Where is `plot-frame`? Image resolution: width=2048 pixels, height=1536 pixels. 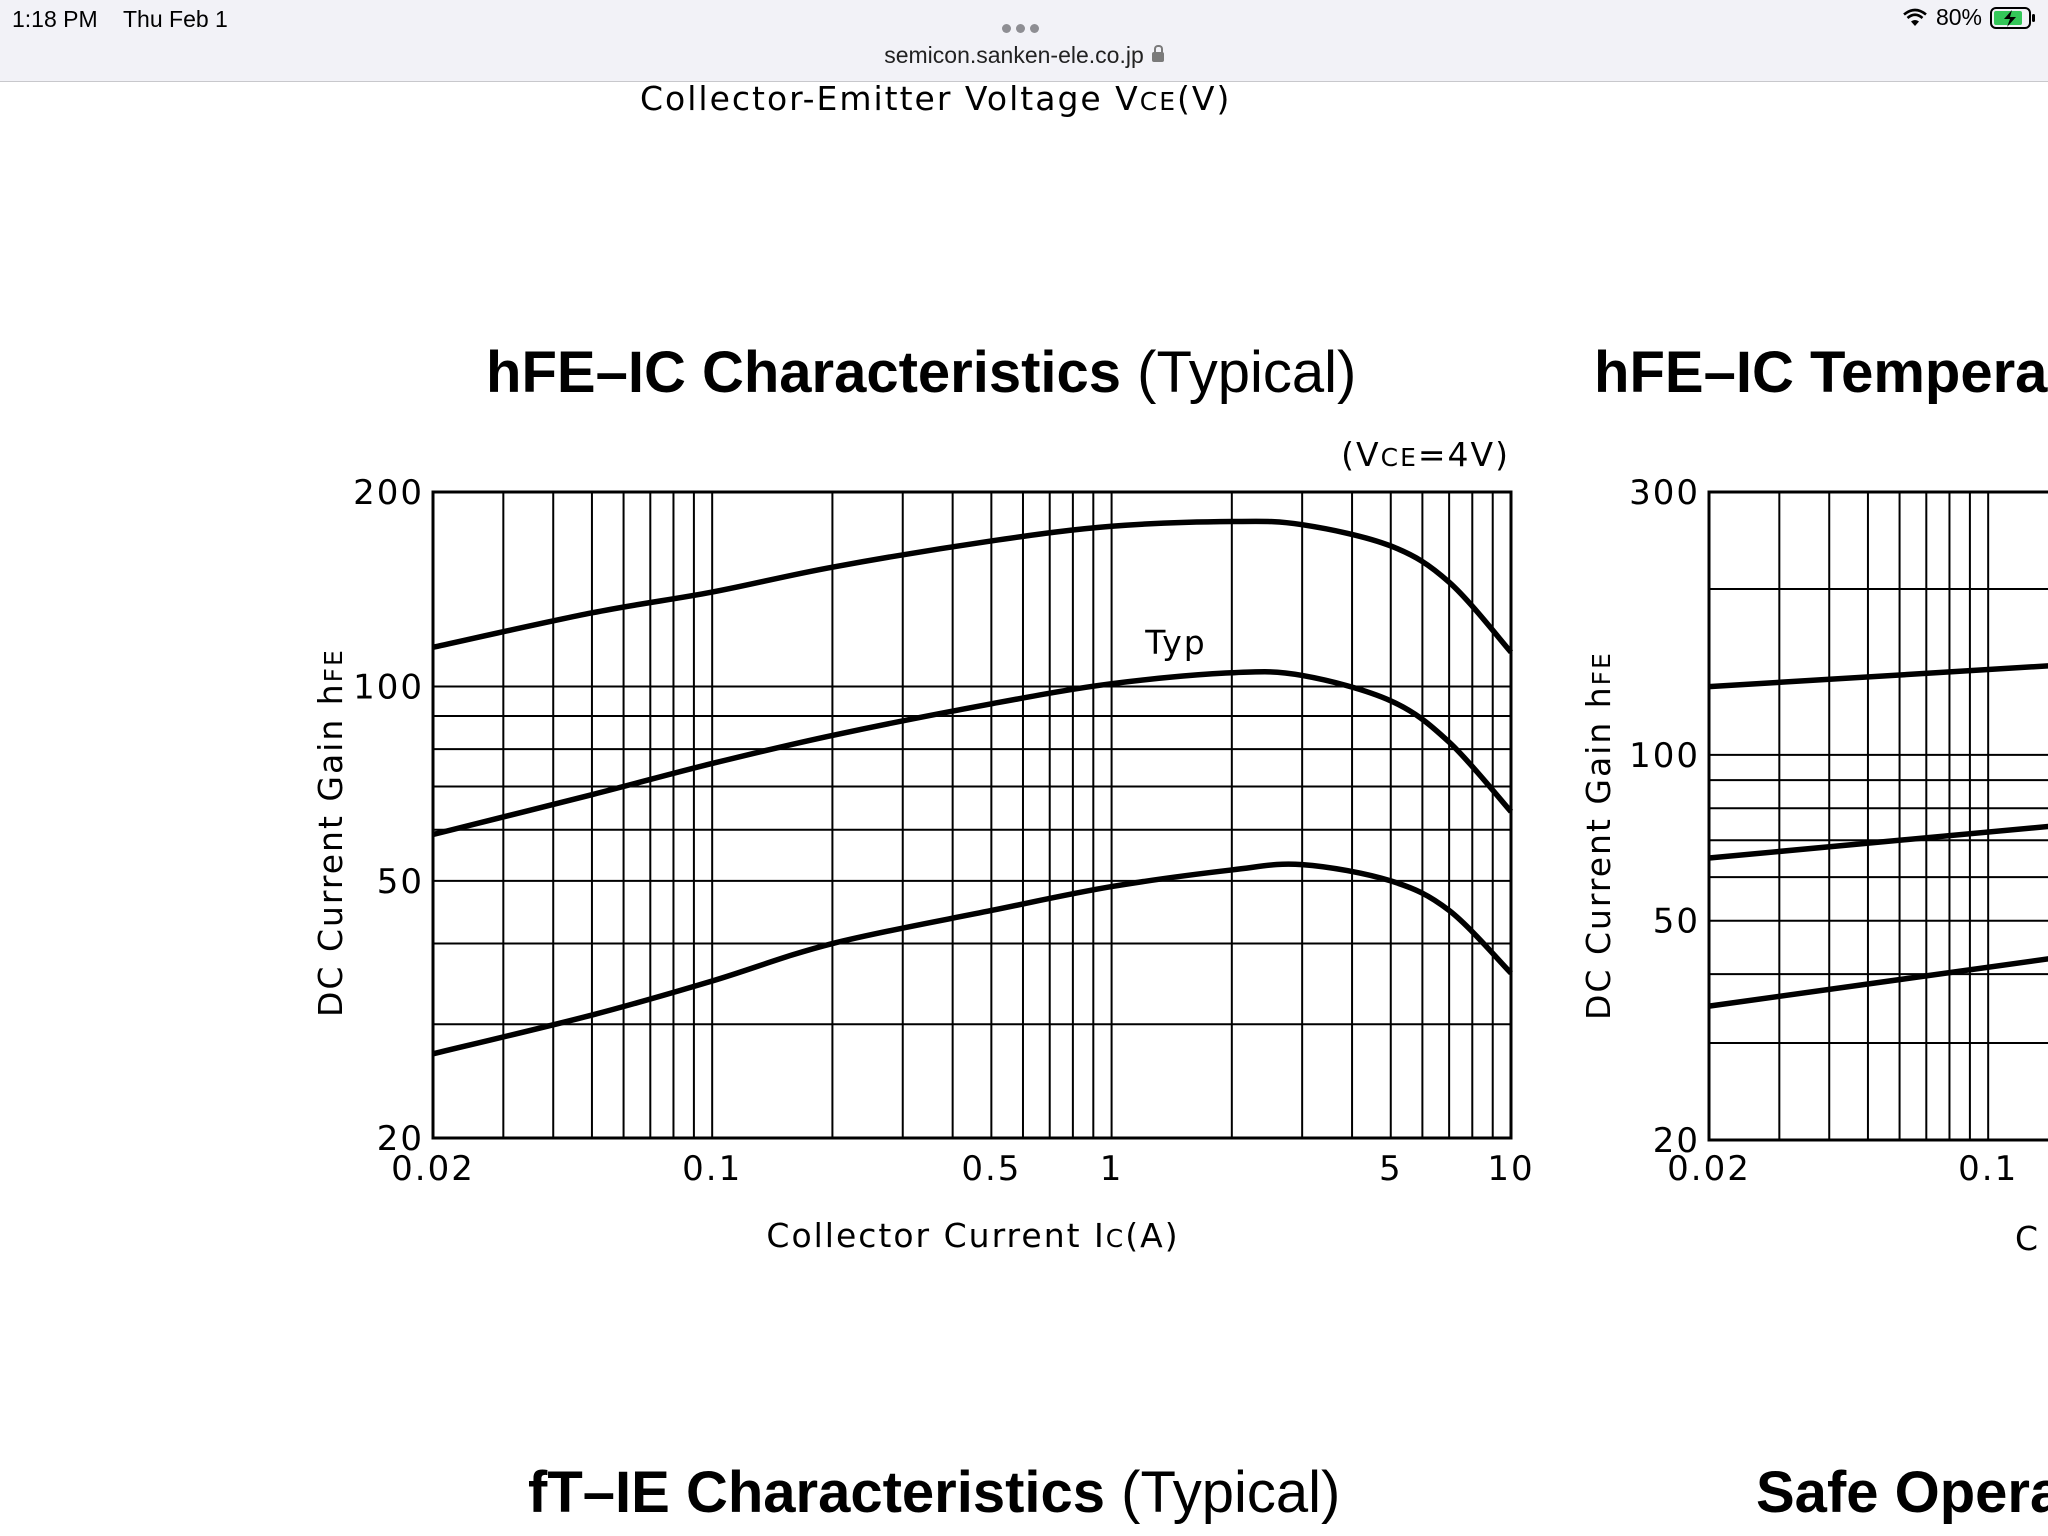 plot-frame is located at coordinates (1877, 816).